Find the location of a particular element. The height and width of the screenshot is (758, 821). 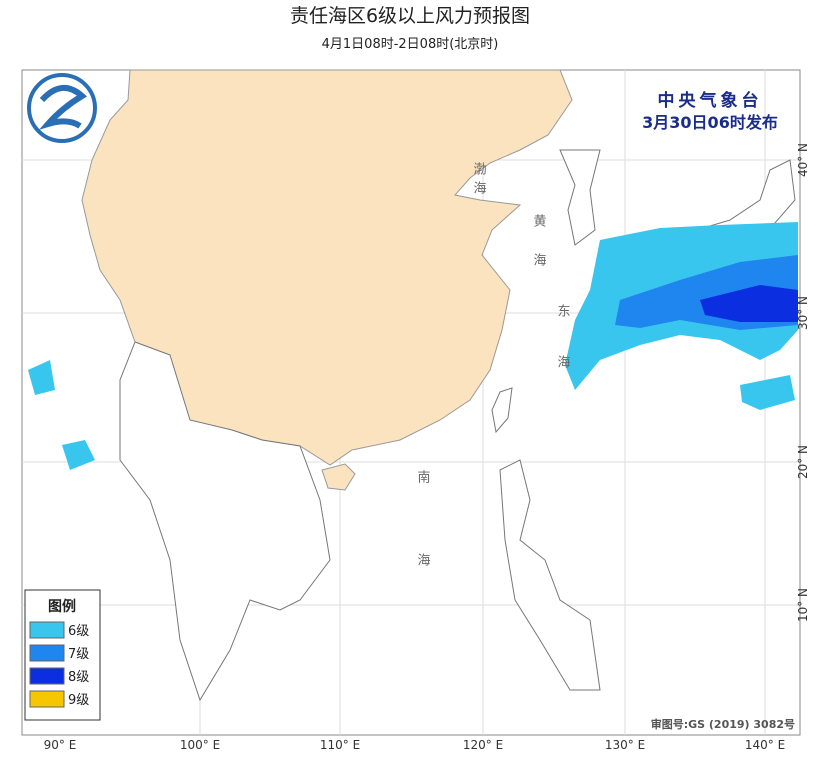

lat-label: 30° N is located at coordinates (803, 313).